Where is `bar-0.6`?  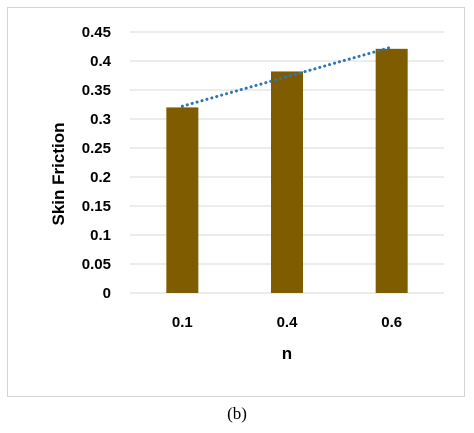
bar-0.6 is located at coordinates (391, 170).